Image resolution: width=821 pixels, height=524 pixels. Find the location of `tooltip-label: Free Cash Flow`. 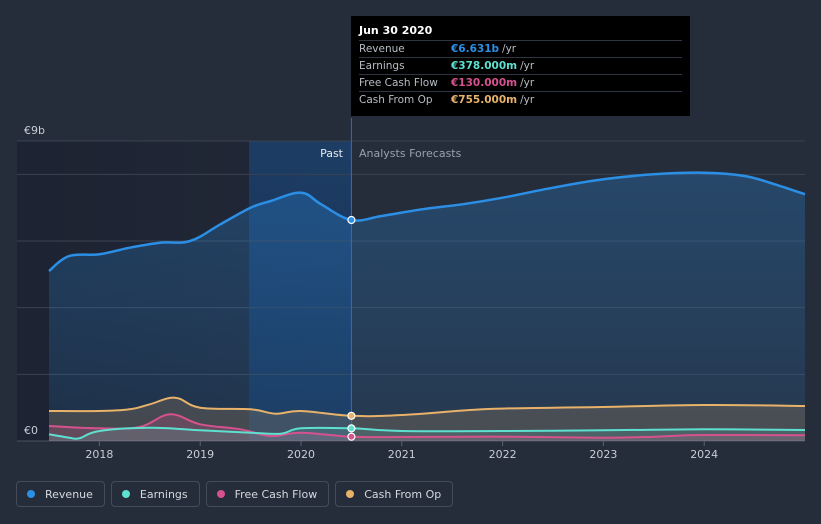

tooltip-label: Free Cash Flow is located at coordinates (398, 83).